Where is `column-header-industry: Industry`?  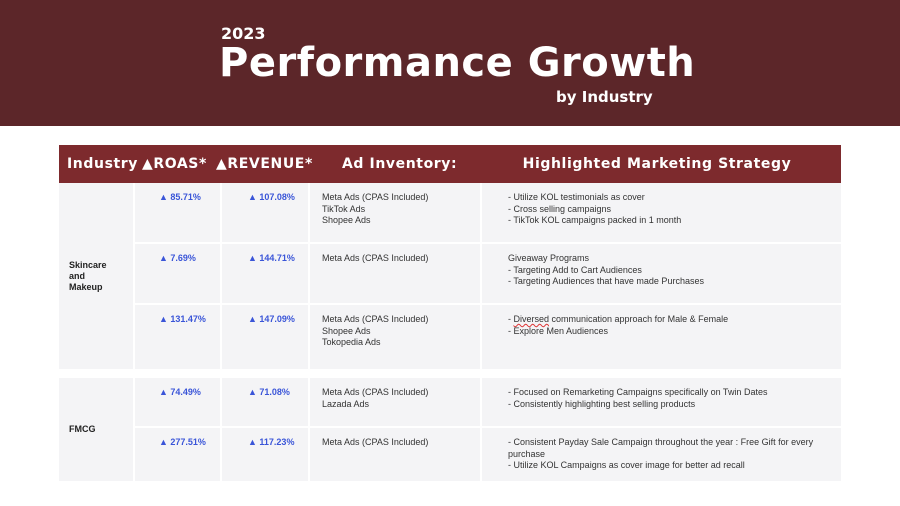
column-header-industry: Industry is located at coordinates (103, 164).